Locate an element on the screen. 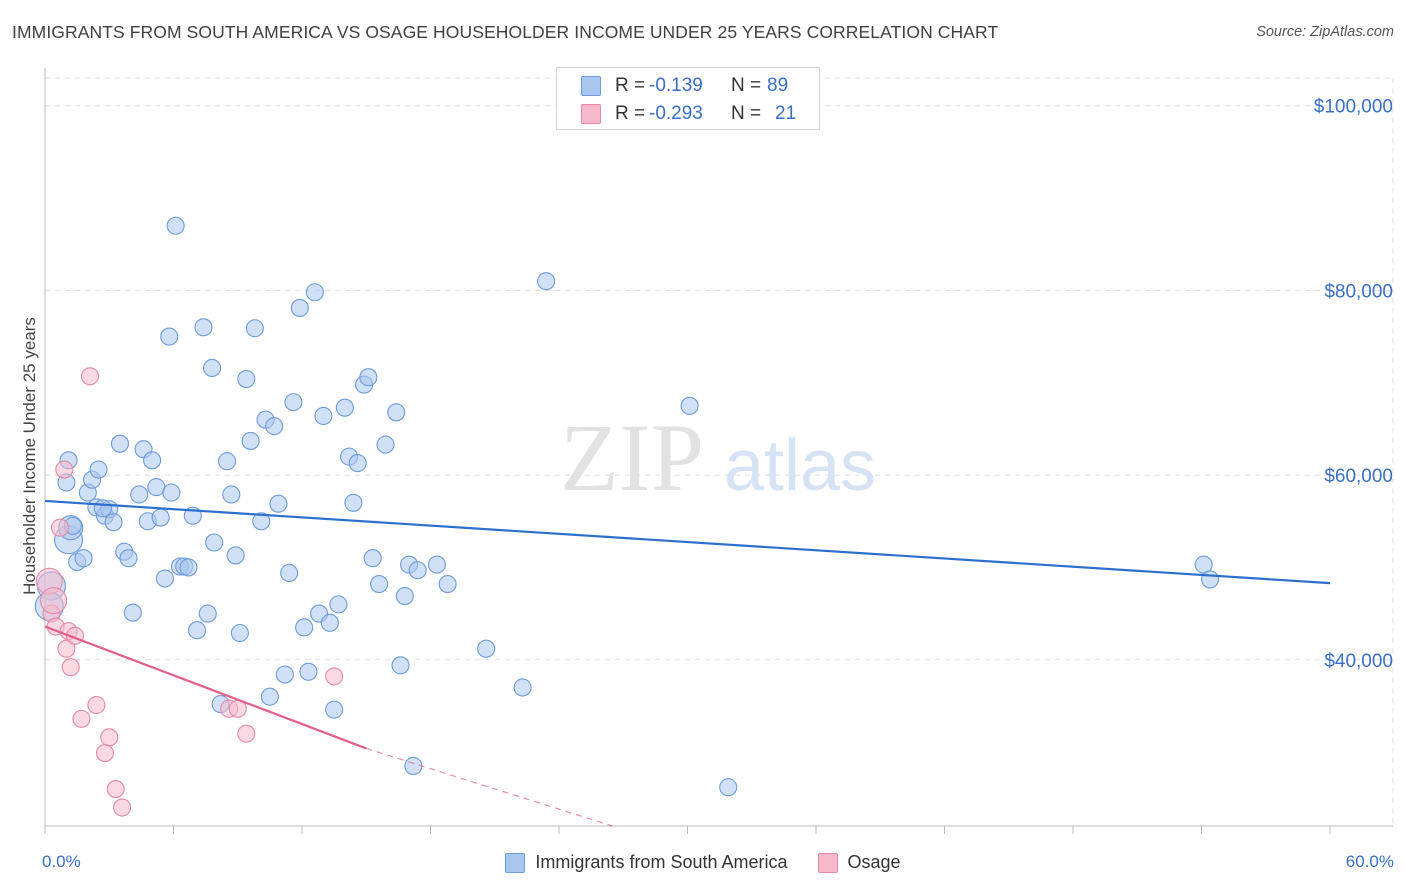 The height and width of the screenshot is (892, 1406). legend: Immigrants from South America Osage is located at coordinates (703, 862).